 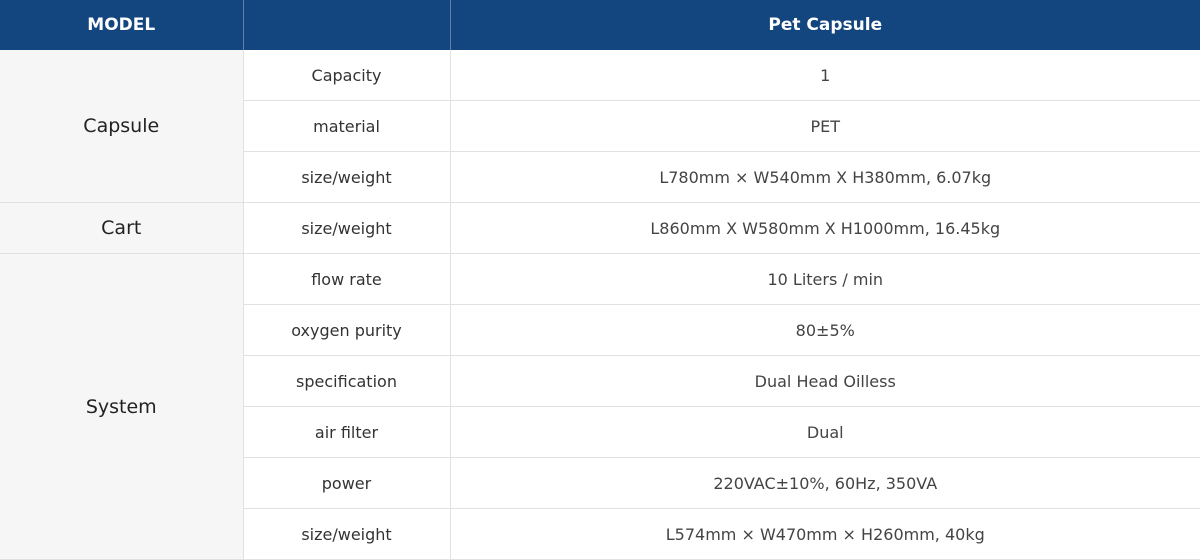 I want to click on row-label: specification, so click(x=346, y=381).